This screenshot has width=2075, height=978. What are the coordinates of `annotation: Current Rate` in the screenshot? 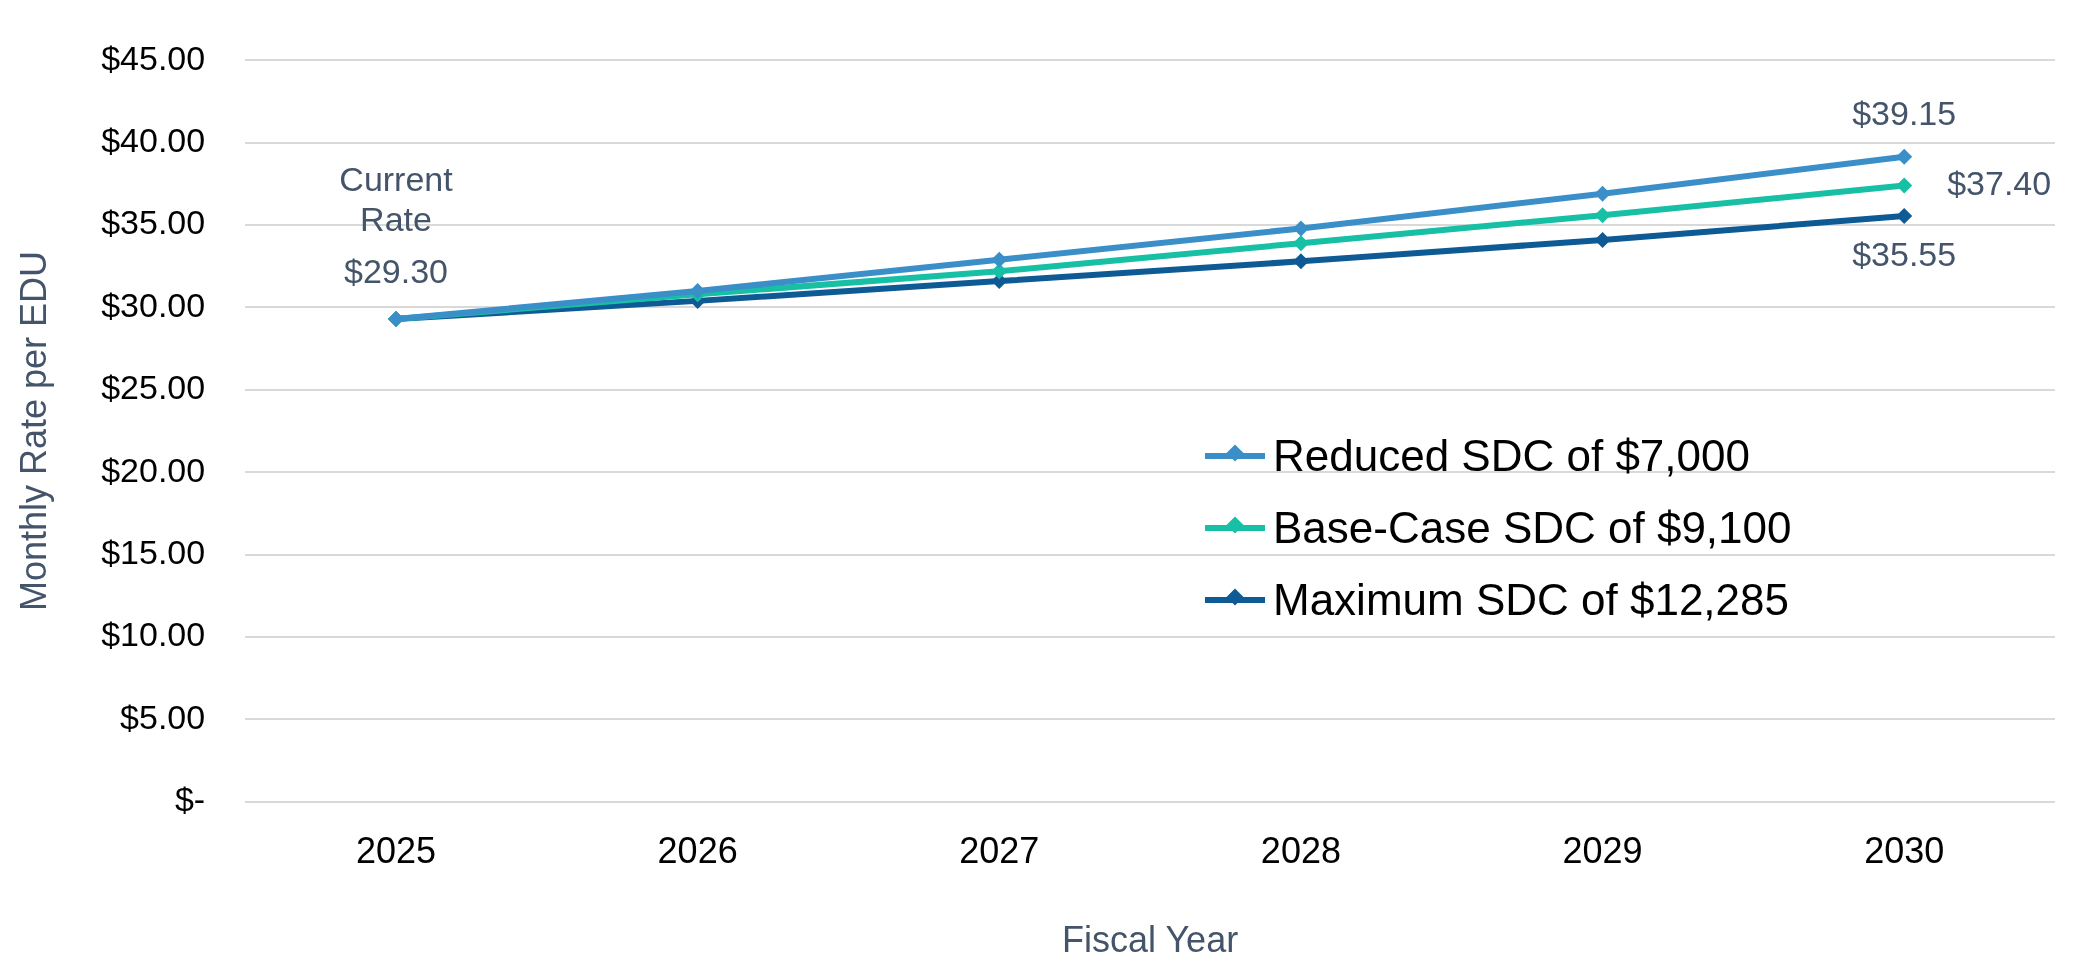 It's located at (396, 199).